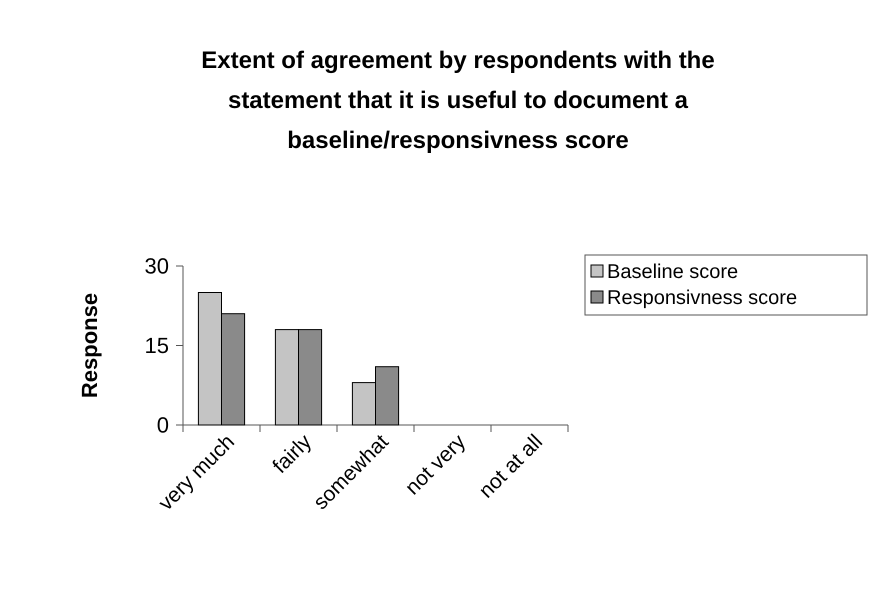 This screenshot has width=870, height=594. I want to click on legend-label: Baseline score, so click(672, 272).